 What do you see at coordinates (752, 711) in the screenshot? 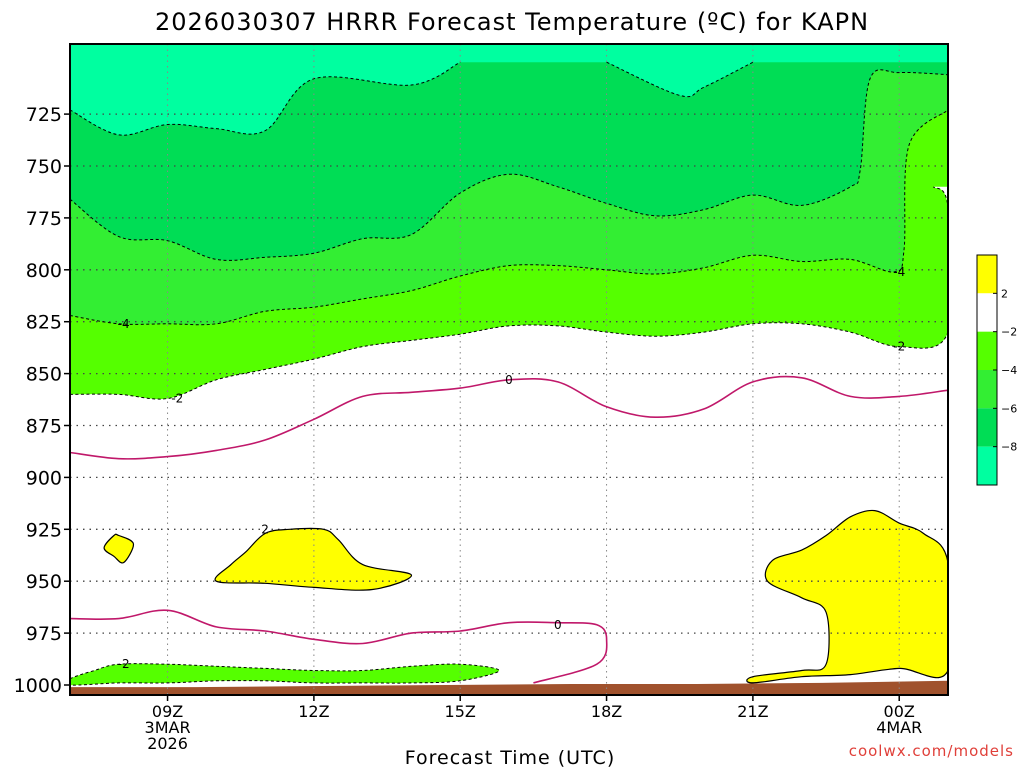
I see `x-tick-label: 21Z` at bounding box center [752, 711].